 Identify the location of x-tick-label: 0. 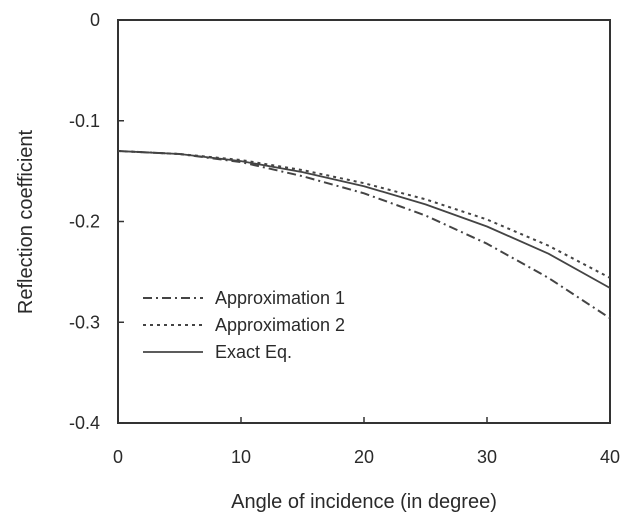
(118, 457).